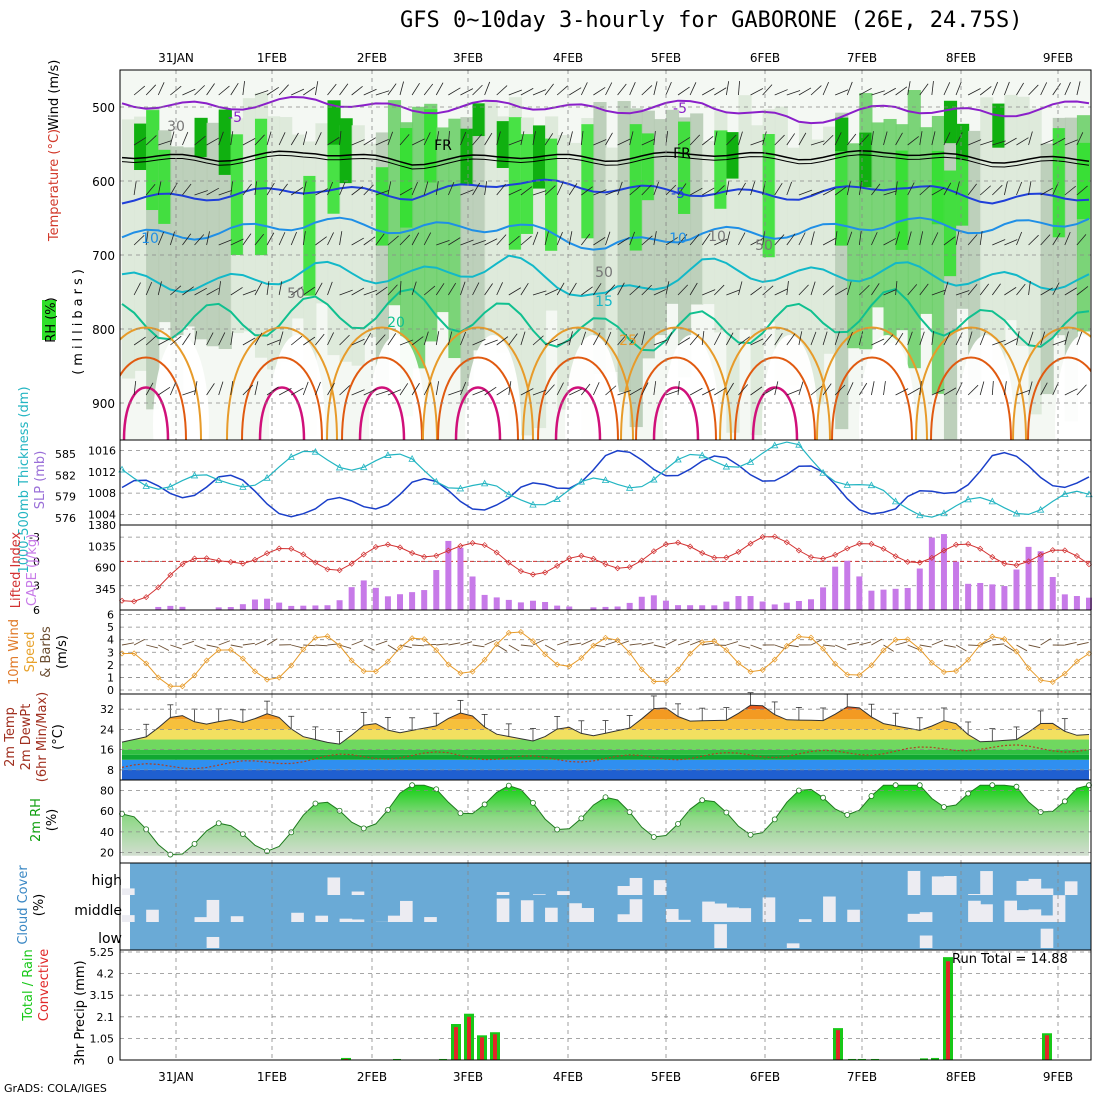 The width and height of the screenshot is (1100, 1100). I want to click on cloud-panel: high middle low Cloud Cover (%), so click(554, 906).